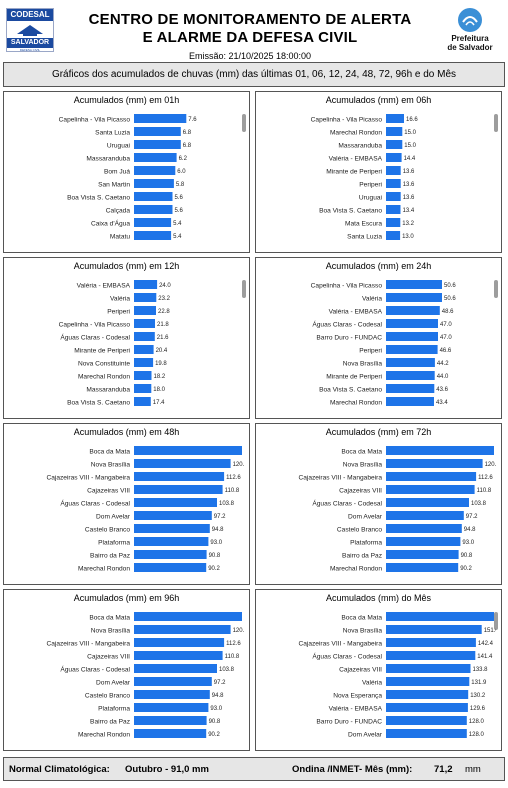 The width and height of the screenshot is (508, 788). What do you see at coordinates (349, 722) in the screenshot?
I see `category-label: Barro Duro - FUNDAC` at bounding box center [349, 722].